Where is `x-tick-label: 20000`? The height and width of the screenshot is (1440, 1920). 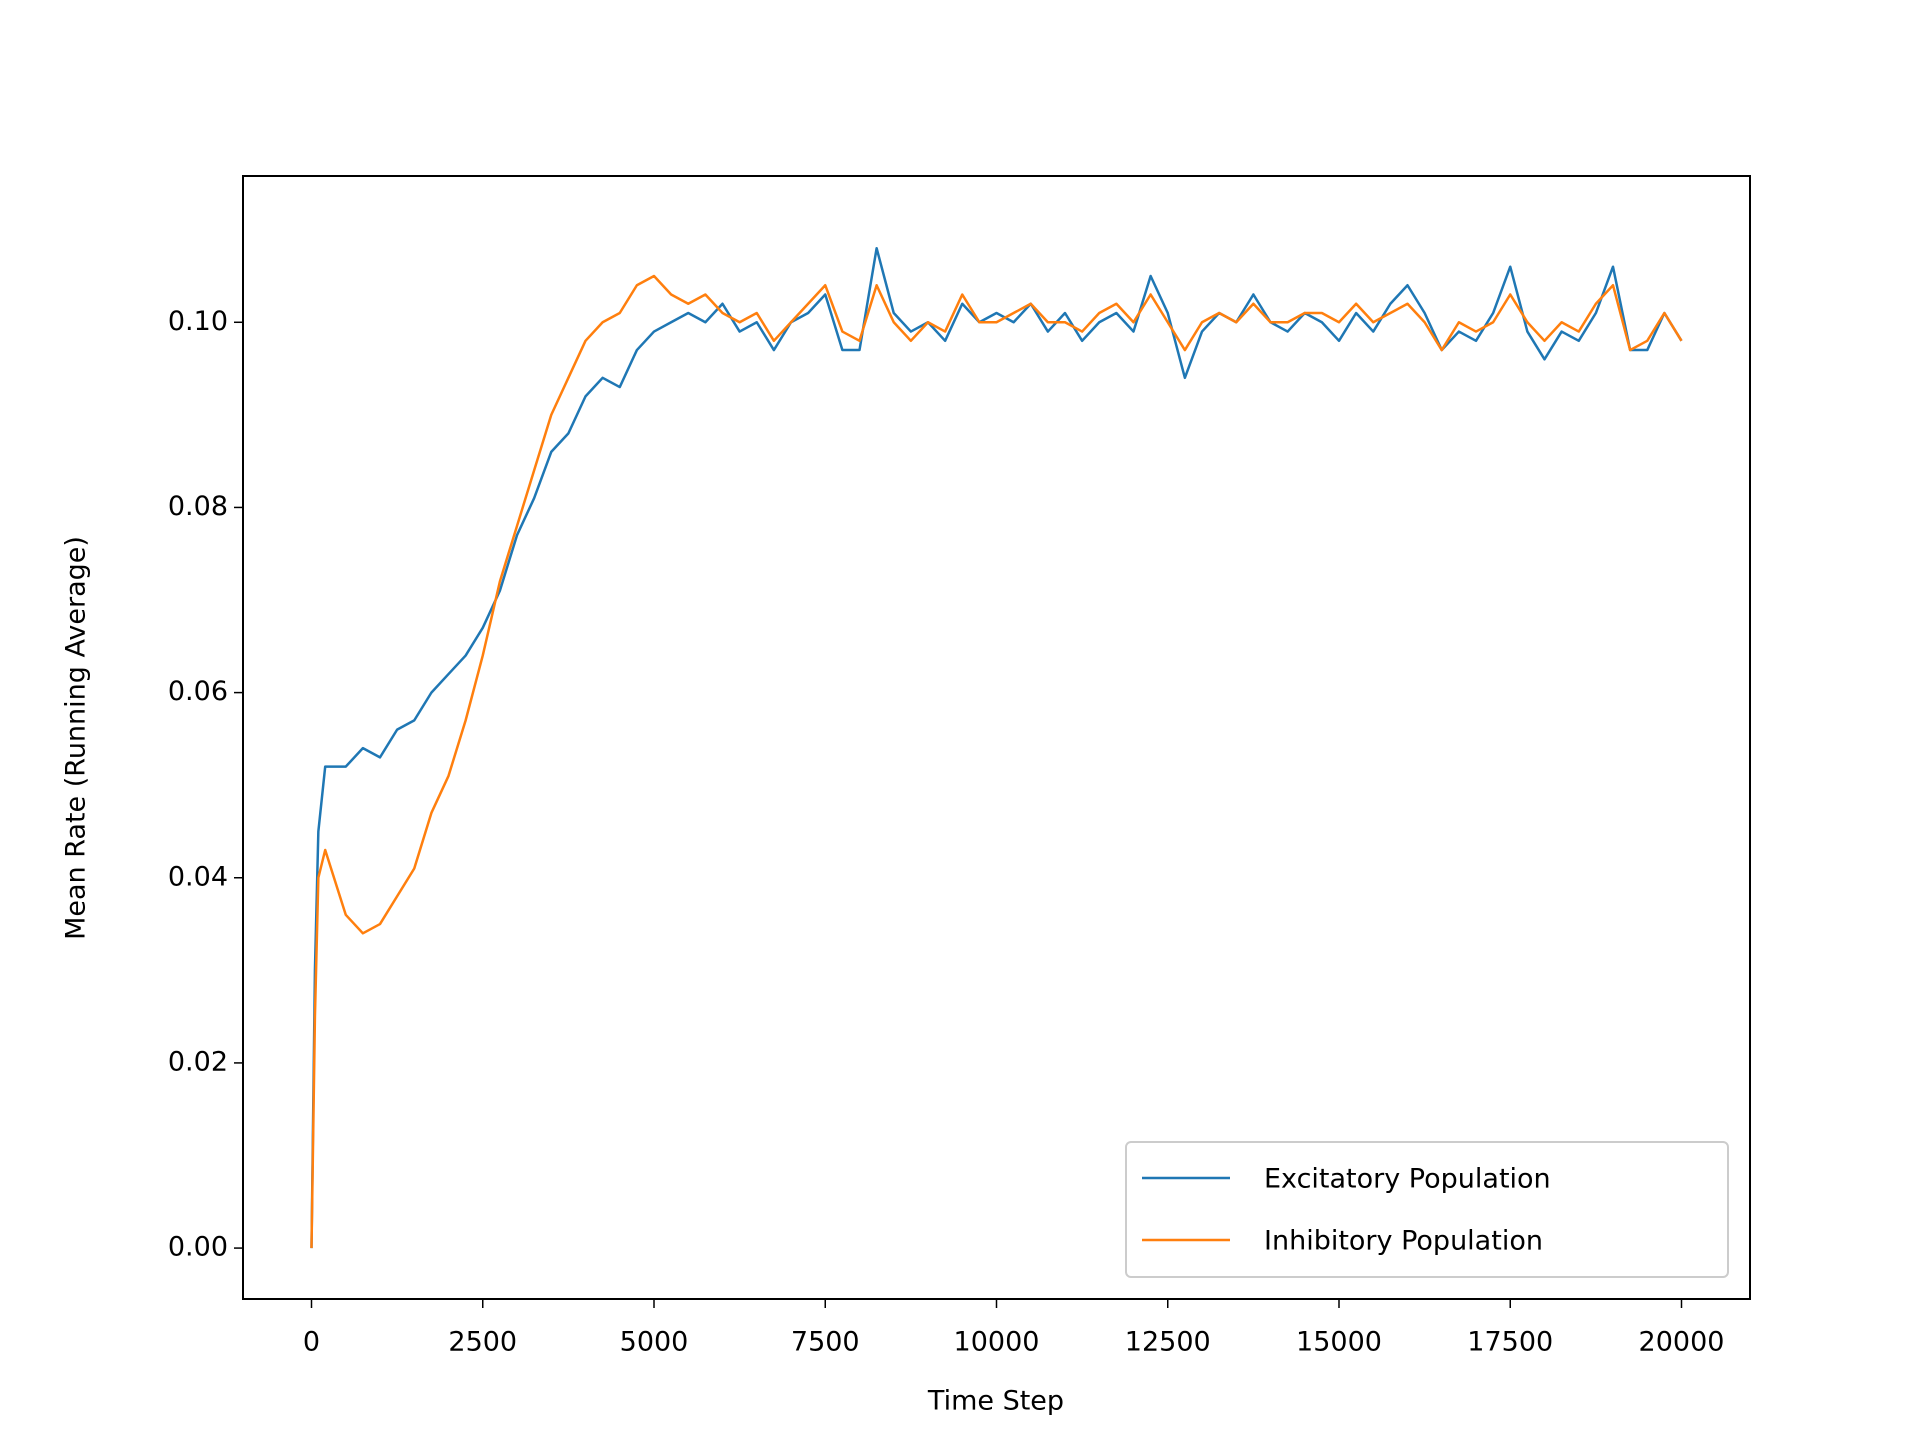 x-tick-label: 20000 is located at coordinates (1682, 1342).